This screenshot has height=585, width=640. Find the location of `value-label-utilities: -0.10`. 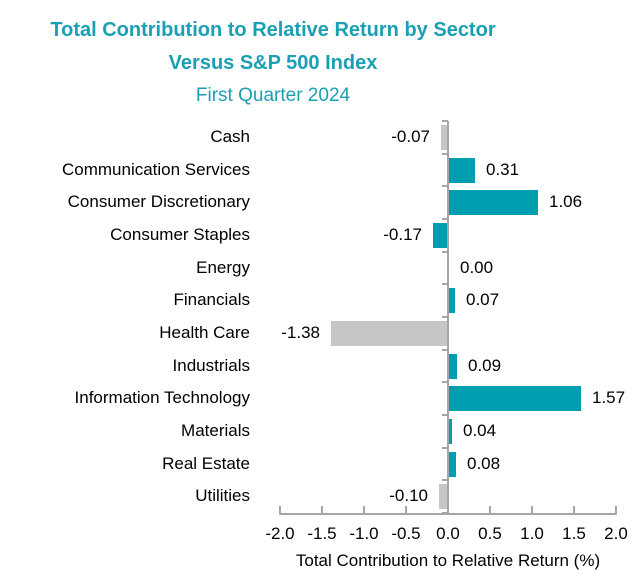

value-label-utilities: -0.10 is located at coordinates (408, 496).